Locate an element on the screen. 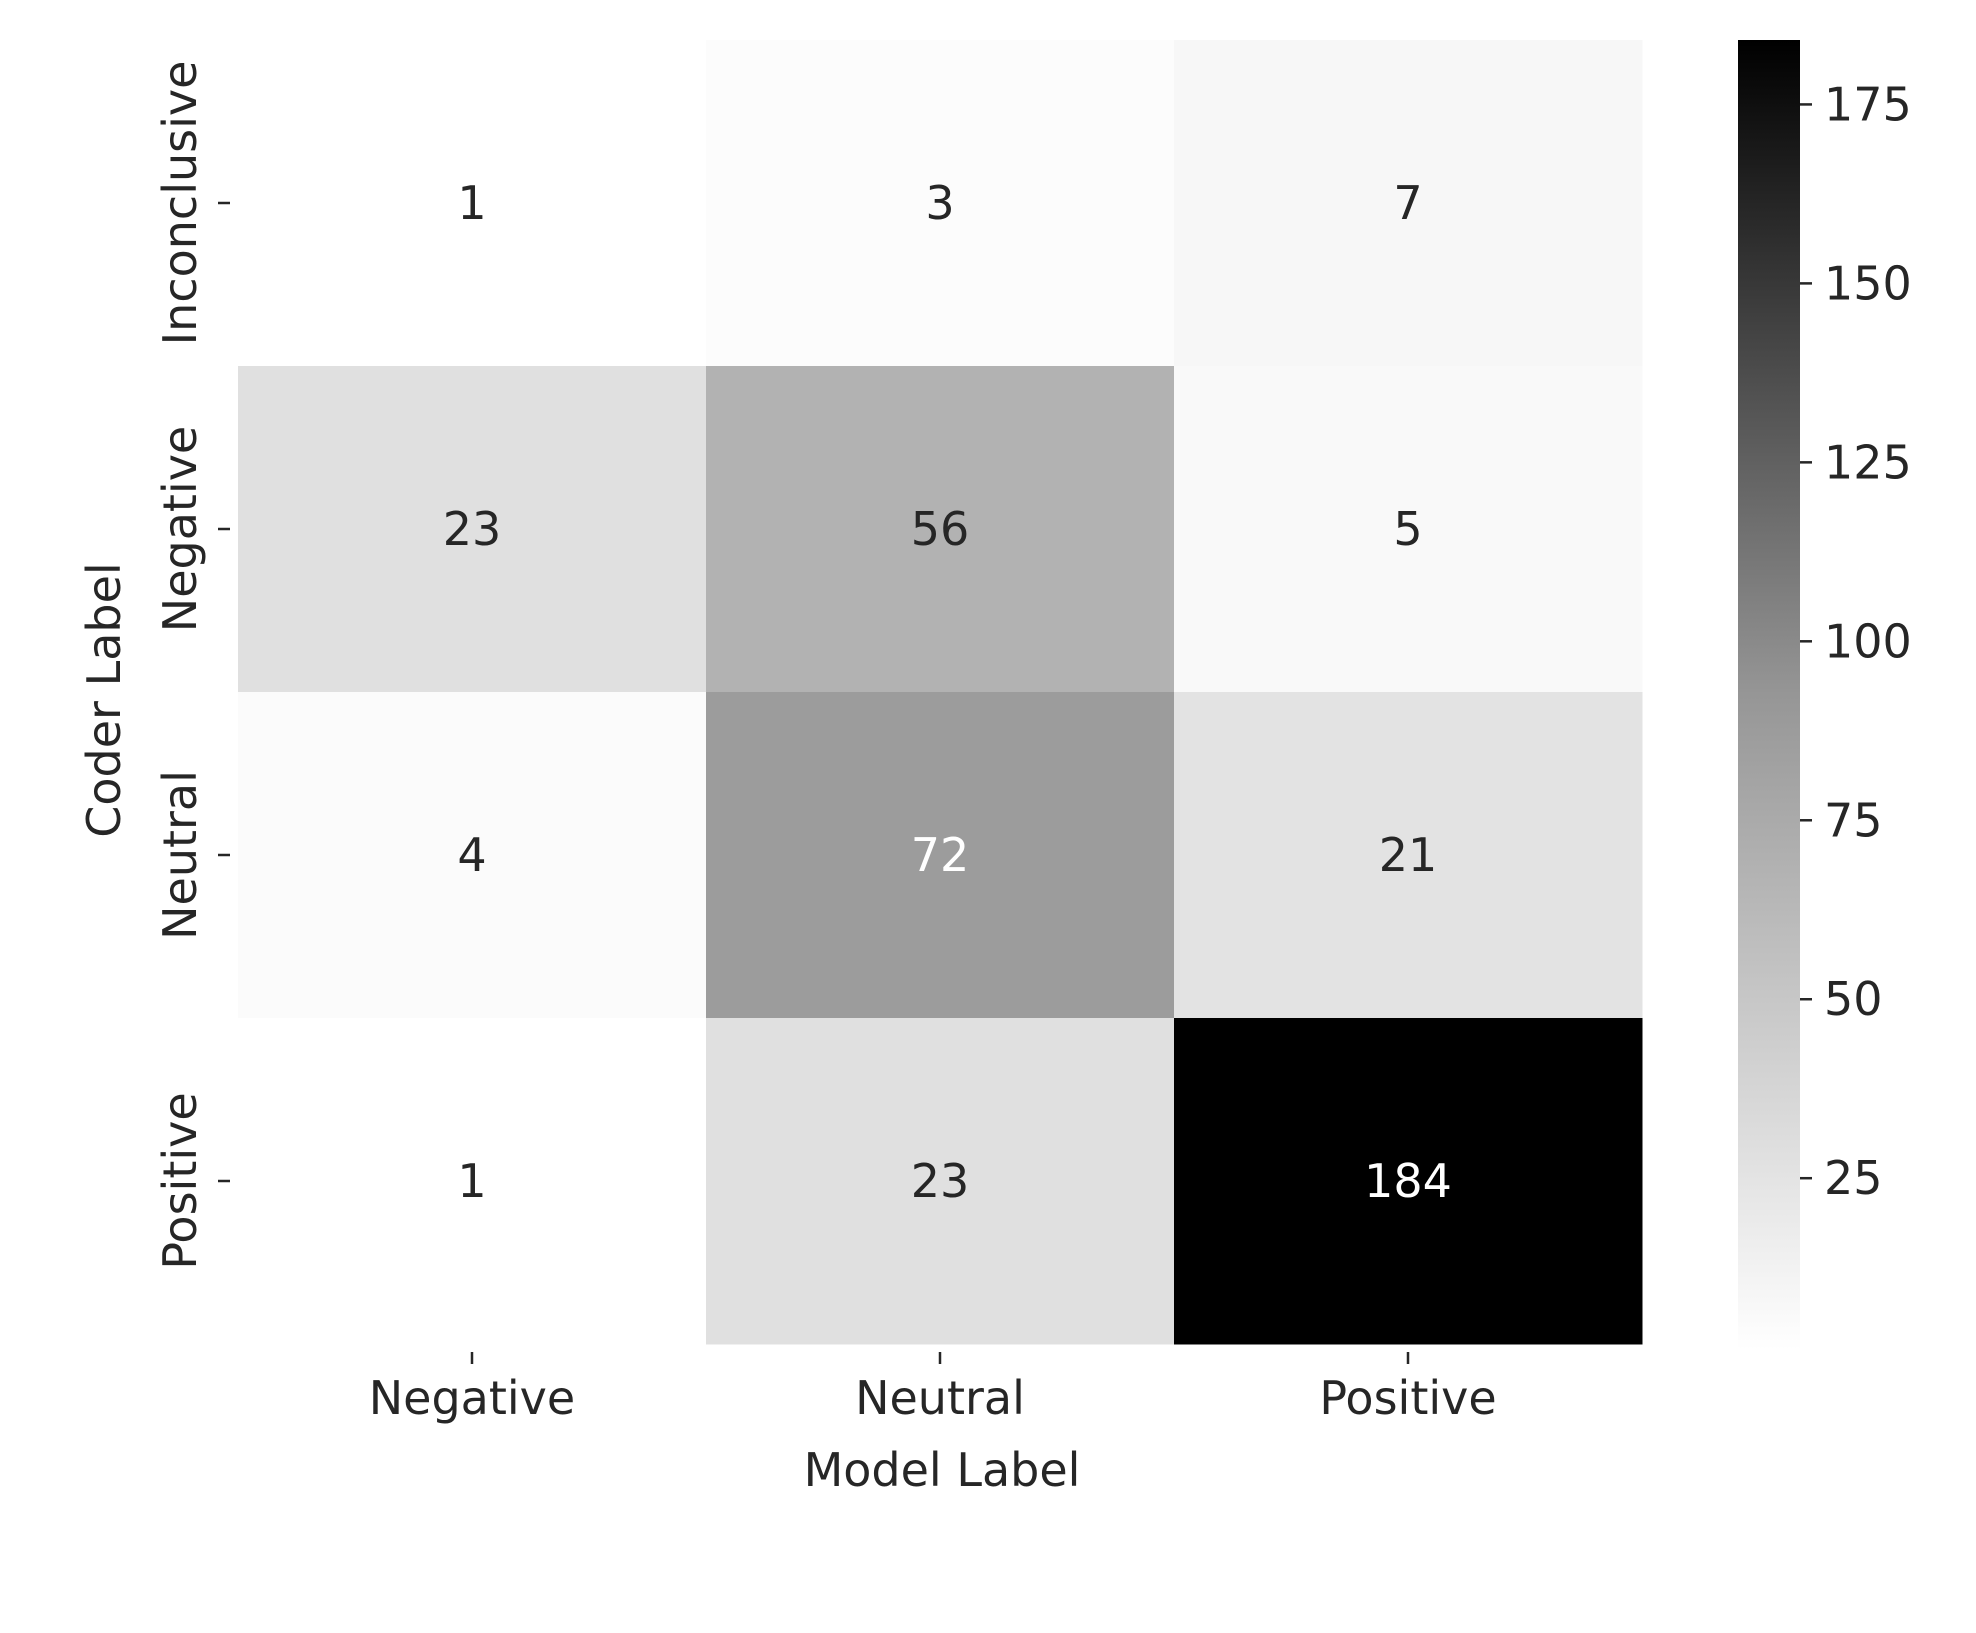 The image size is (1976, 1633). colorbar-tick-label: 25 is located at coordinates (1853, 1178).